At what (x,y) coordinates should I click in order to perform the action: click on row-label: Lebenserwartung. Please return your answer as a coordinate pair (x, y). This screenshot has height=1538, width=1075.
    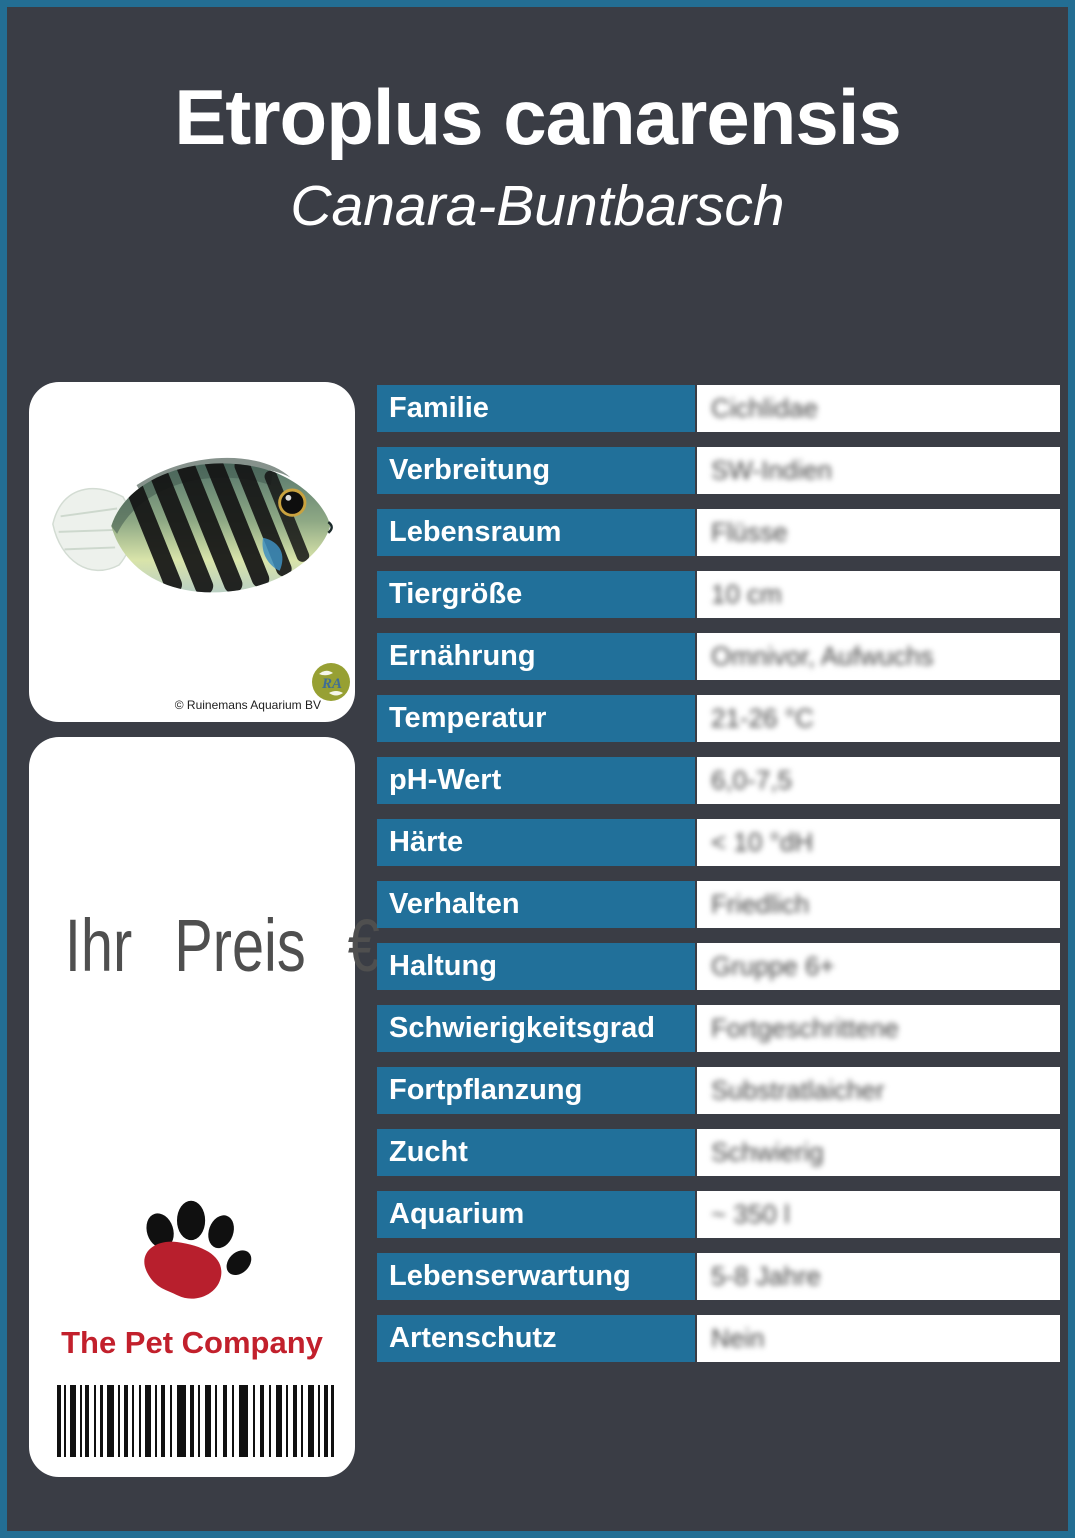
    Looking at the image, I should click on (536, 1276).